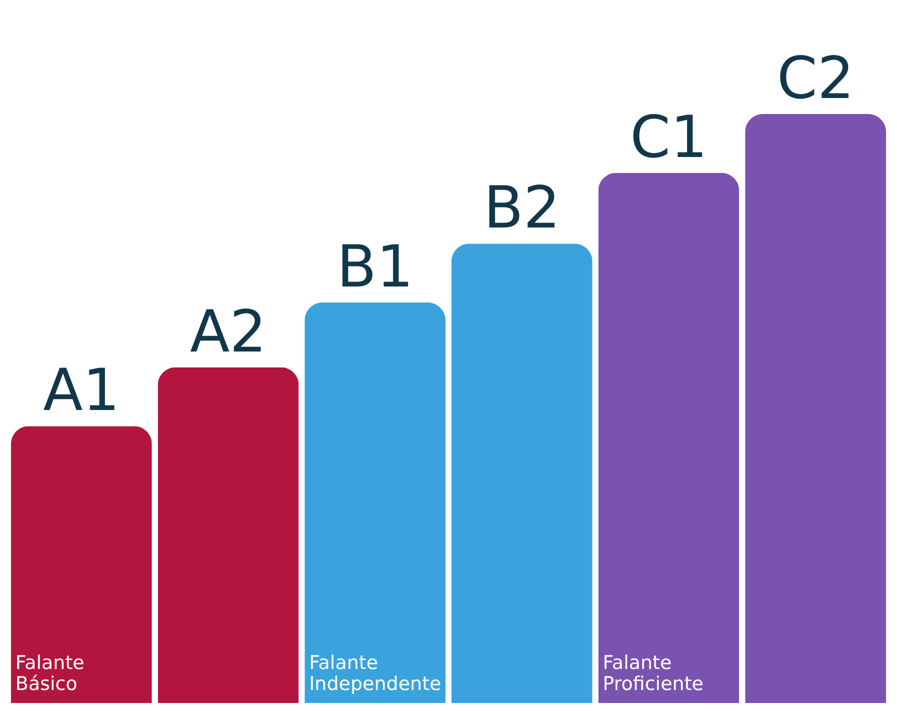  Describe the element at coordinates (653, 673) in the screenshot. I see `annotation: Falante Proficiente` at that location.